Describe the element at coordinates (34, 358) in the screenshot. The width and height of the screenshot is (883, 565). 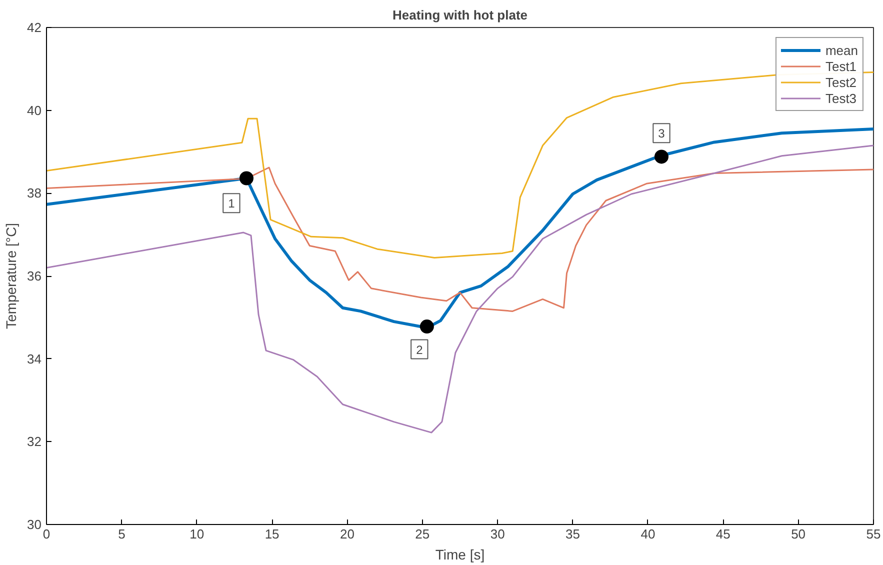
I see `y-tick-label: 34` at that location.